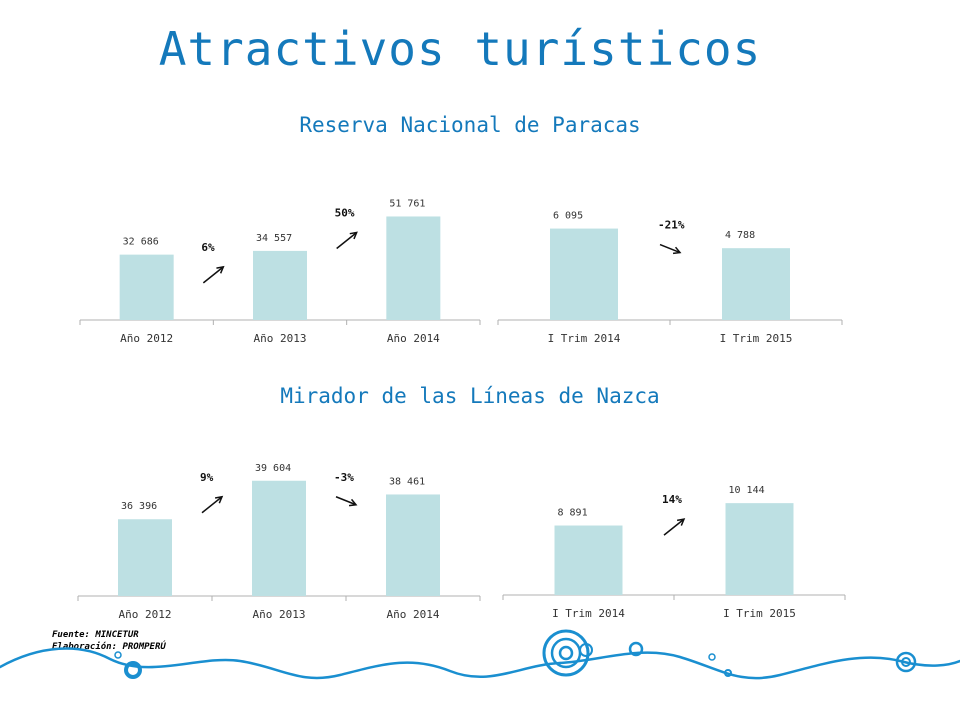  What do you see at coordinates (573, 513) in the screenshot?
I see `data-label: 8 891` at bounding box center [573, 513].